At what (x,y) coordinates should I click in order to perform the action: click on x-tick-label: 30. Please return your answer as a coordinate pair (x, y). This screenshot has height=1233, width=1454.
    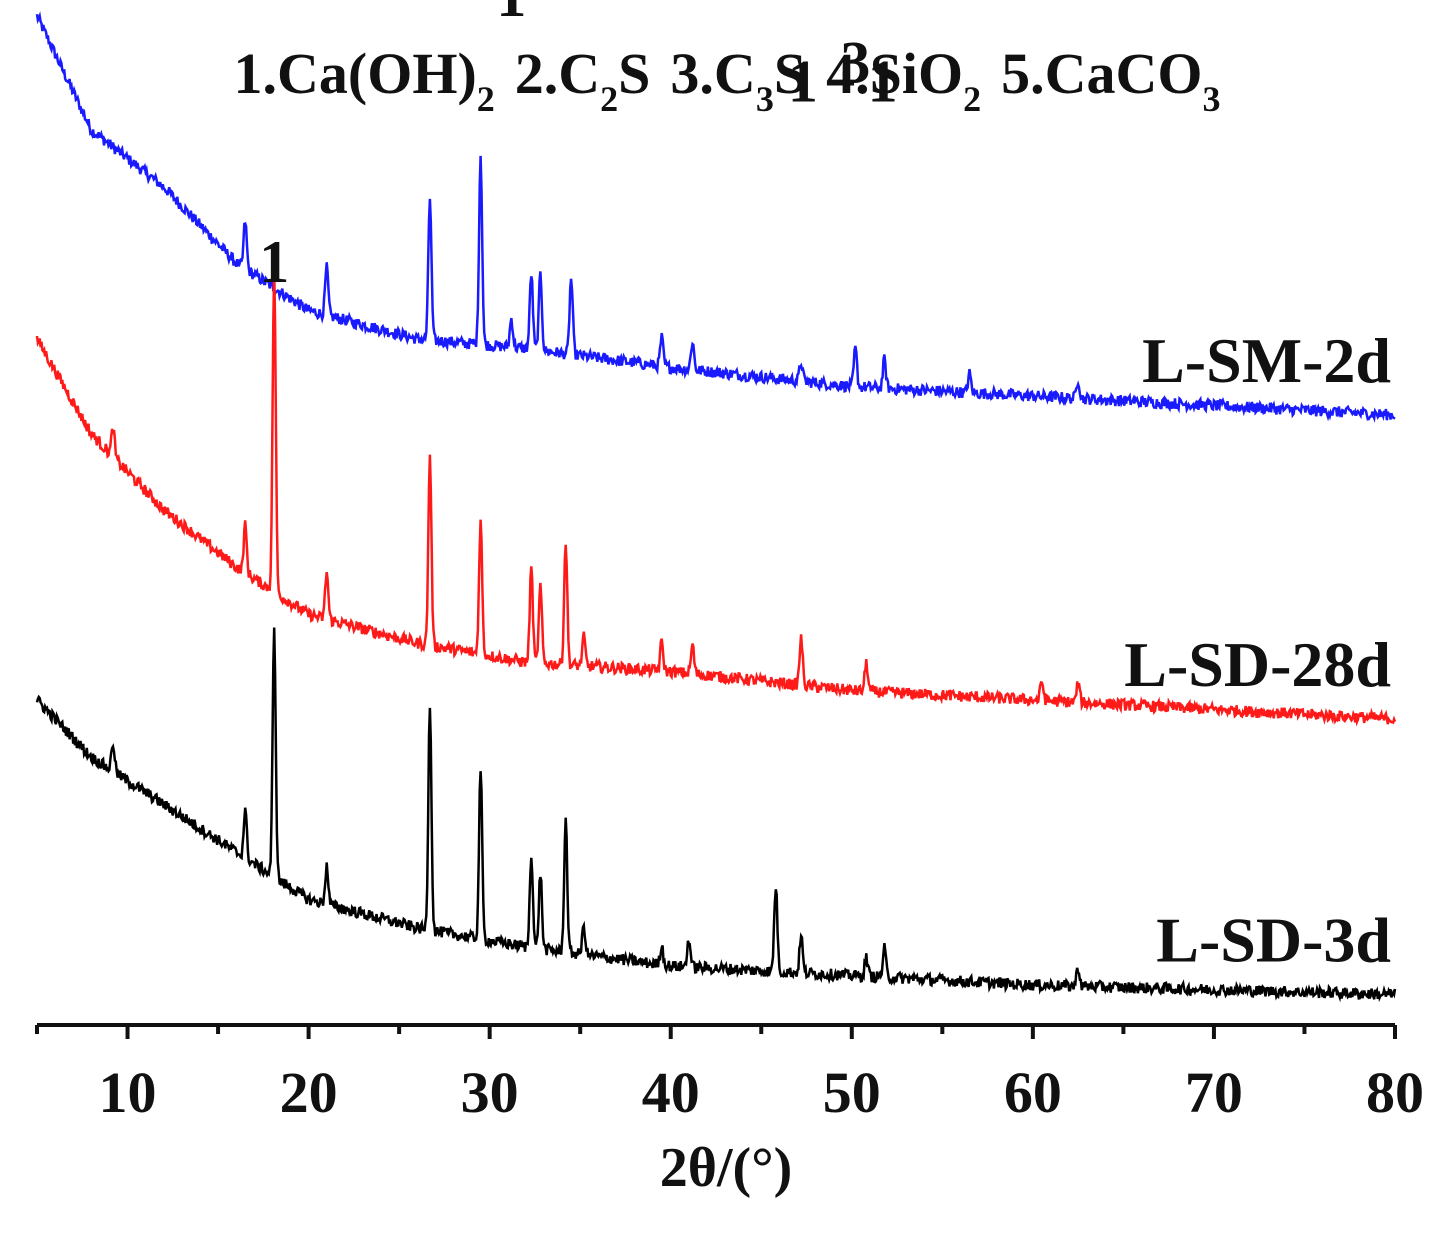
    Looking at the image, I should click on (490, 1092).